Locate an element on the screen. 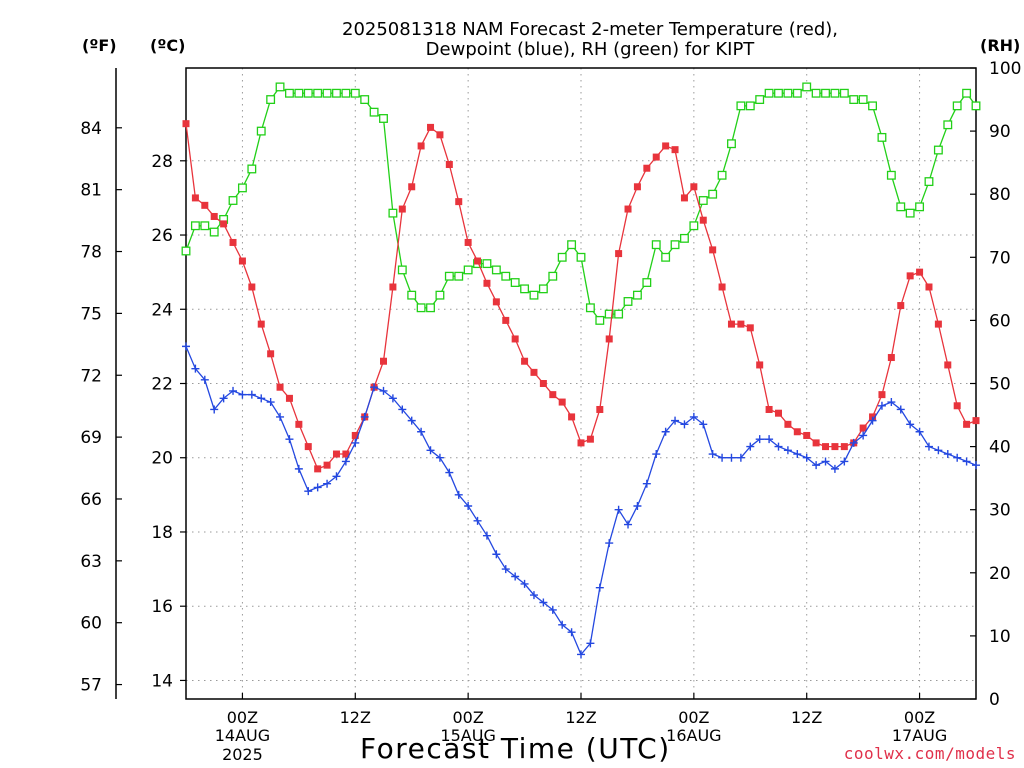 The width and height of the screenshot is (1024, 768). rh-tick-label: 60 is located at coordinates (1000, 321).